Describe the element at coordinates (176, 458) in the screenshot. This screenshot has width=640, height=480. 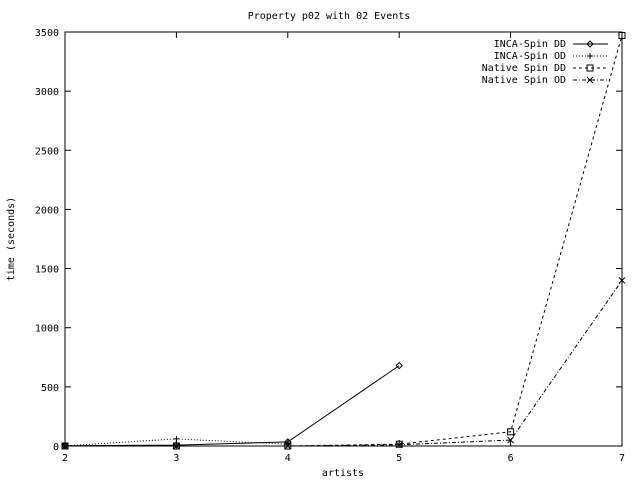
I see `x-tick-label: 3` at that location.